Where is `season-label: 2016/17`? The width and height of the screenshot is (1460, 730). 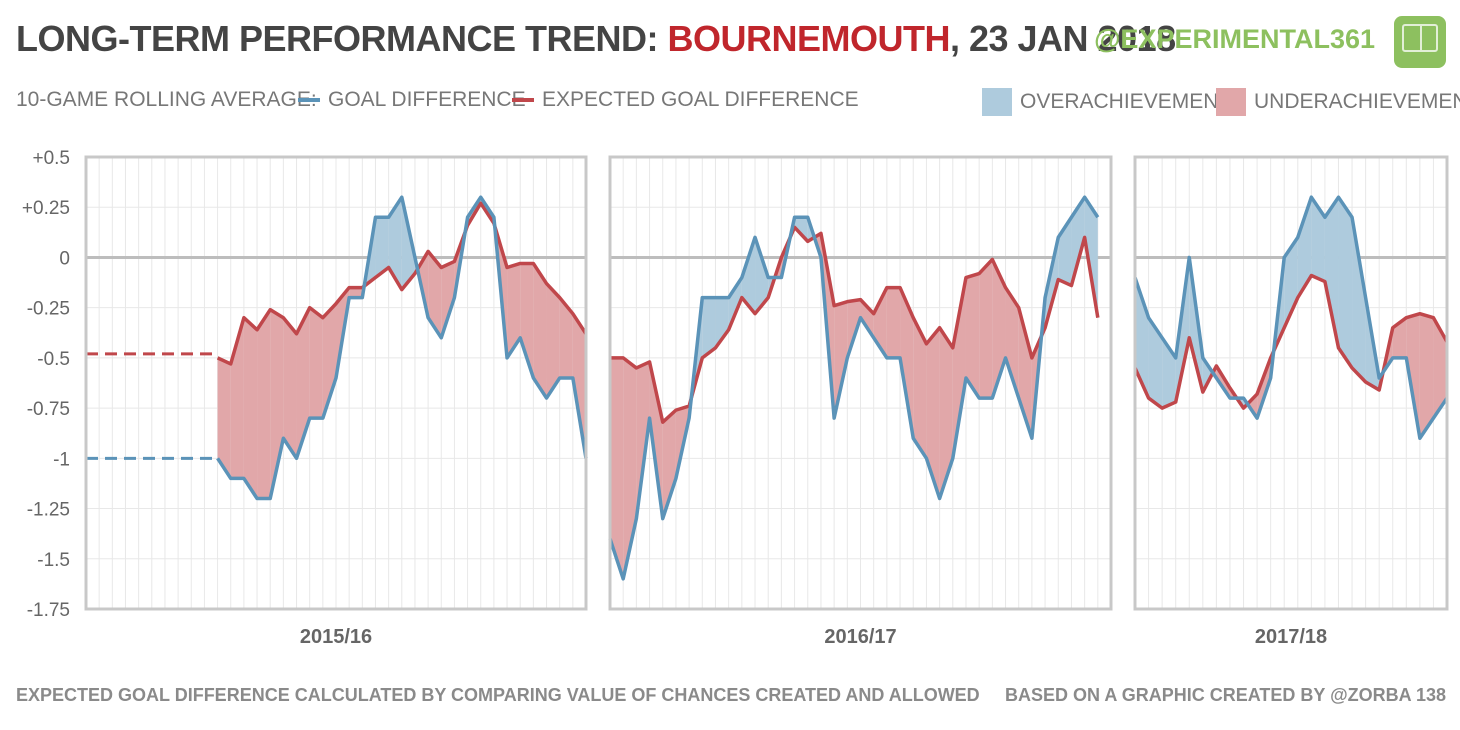 season-label: 2016/17 is located at coordinates (860, 637).